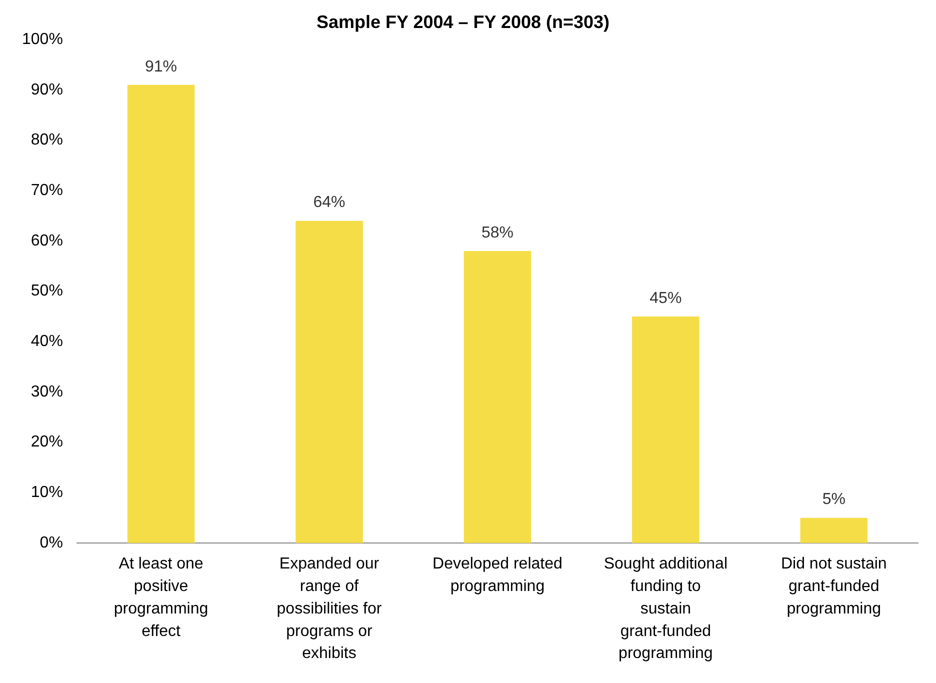 This screenshot has width=936, height=683. Describe the element at coordinates (46, 140) in the screenshot. I see `y-tick-label: 80%` at that location.